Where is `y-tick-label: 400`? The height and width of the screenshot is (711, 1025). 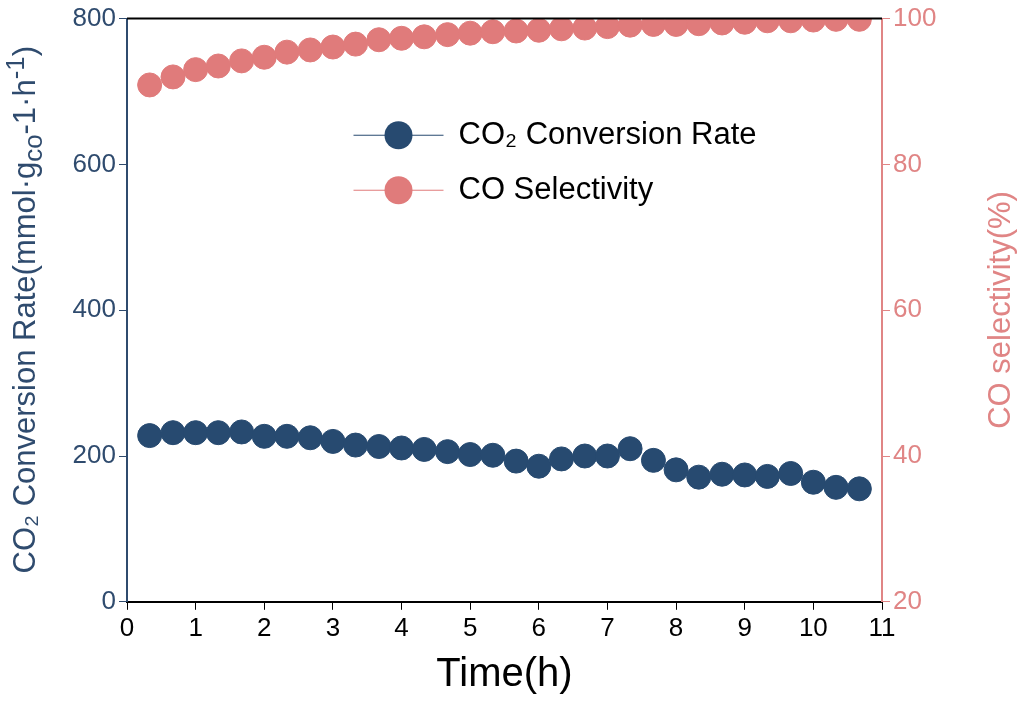 y-tick-label: 400 is located at coordinates (94, 308).